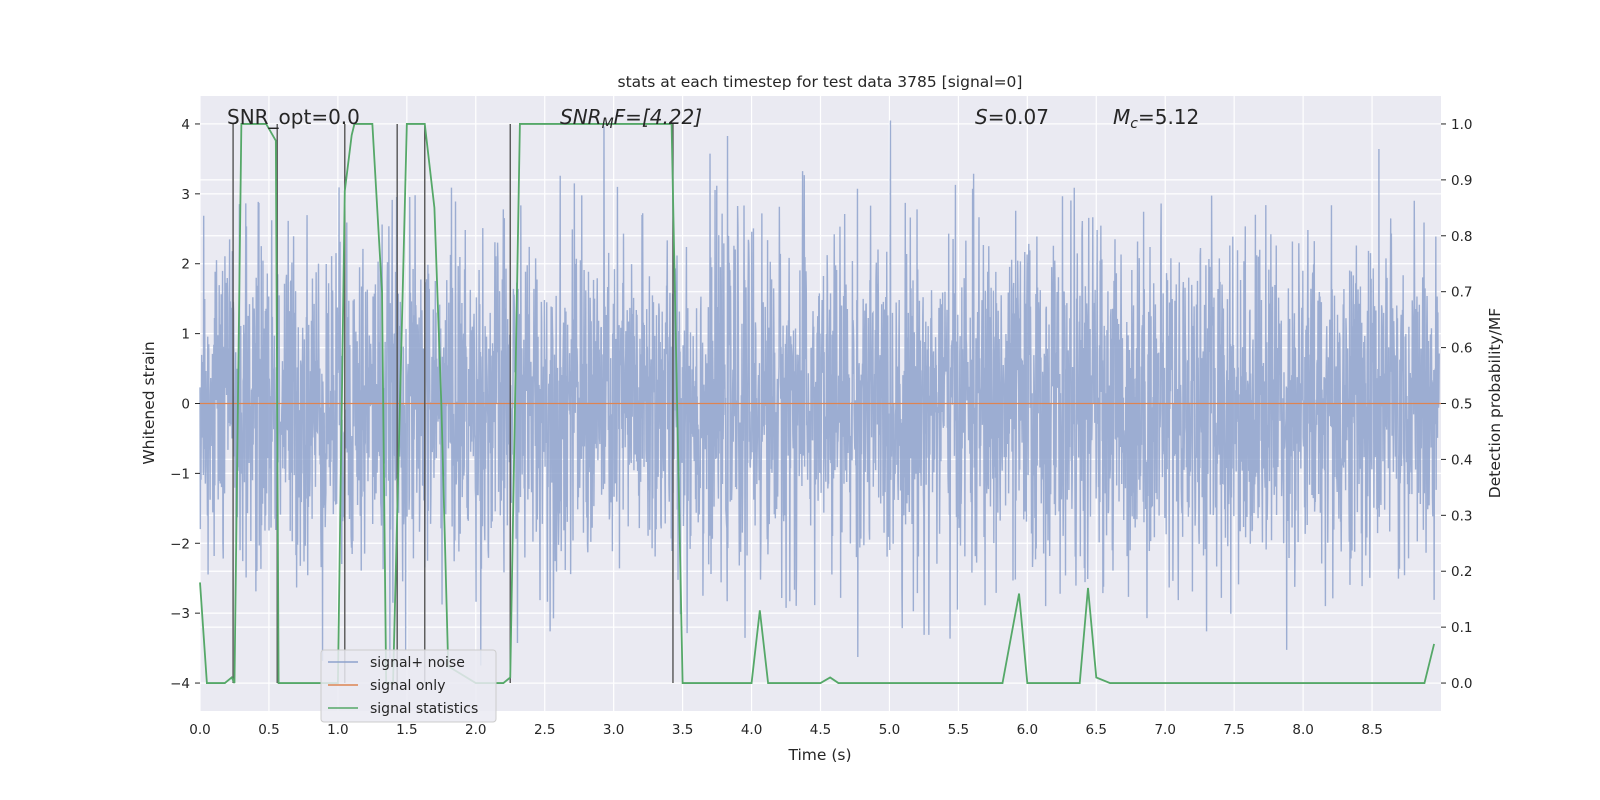 The image size is (1600, 800). Describe the element at coordinates (1302, 730) in the screenshot. I see `x-tick-label-16: 8.0` at that location.